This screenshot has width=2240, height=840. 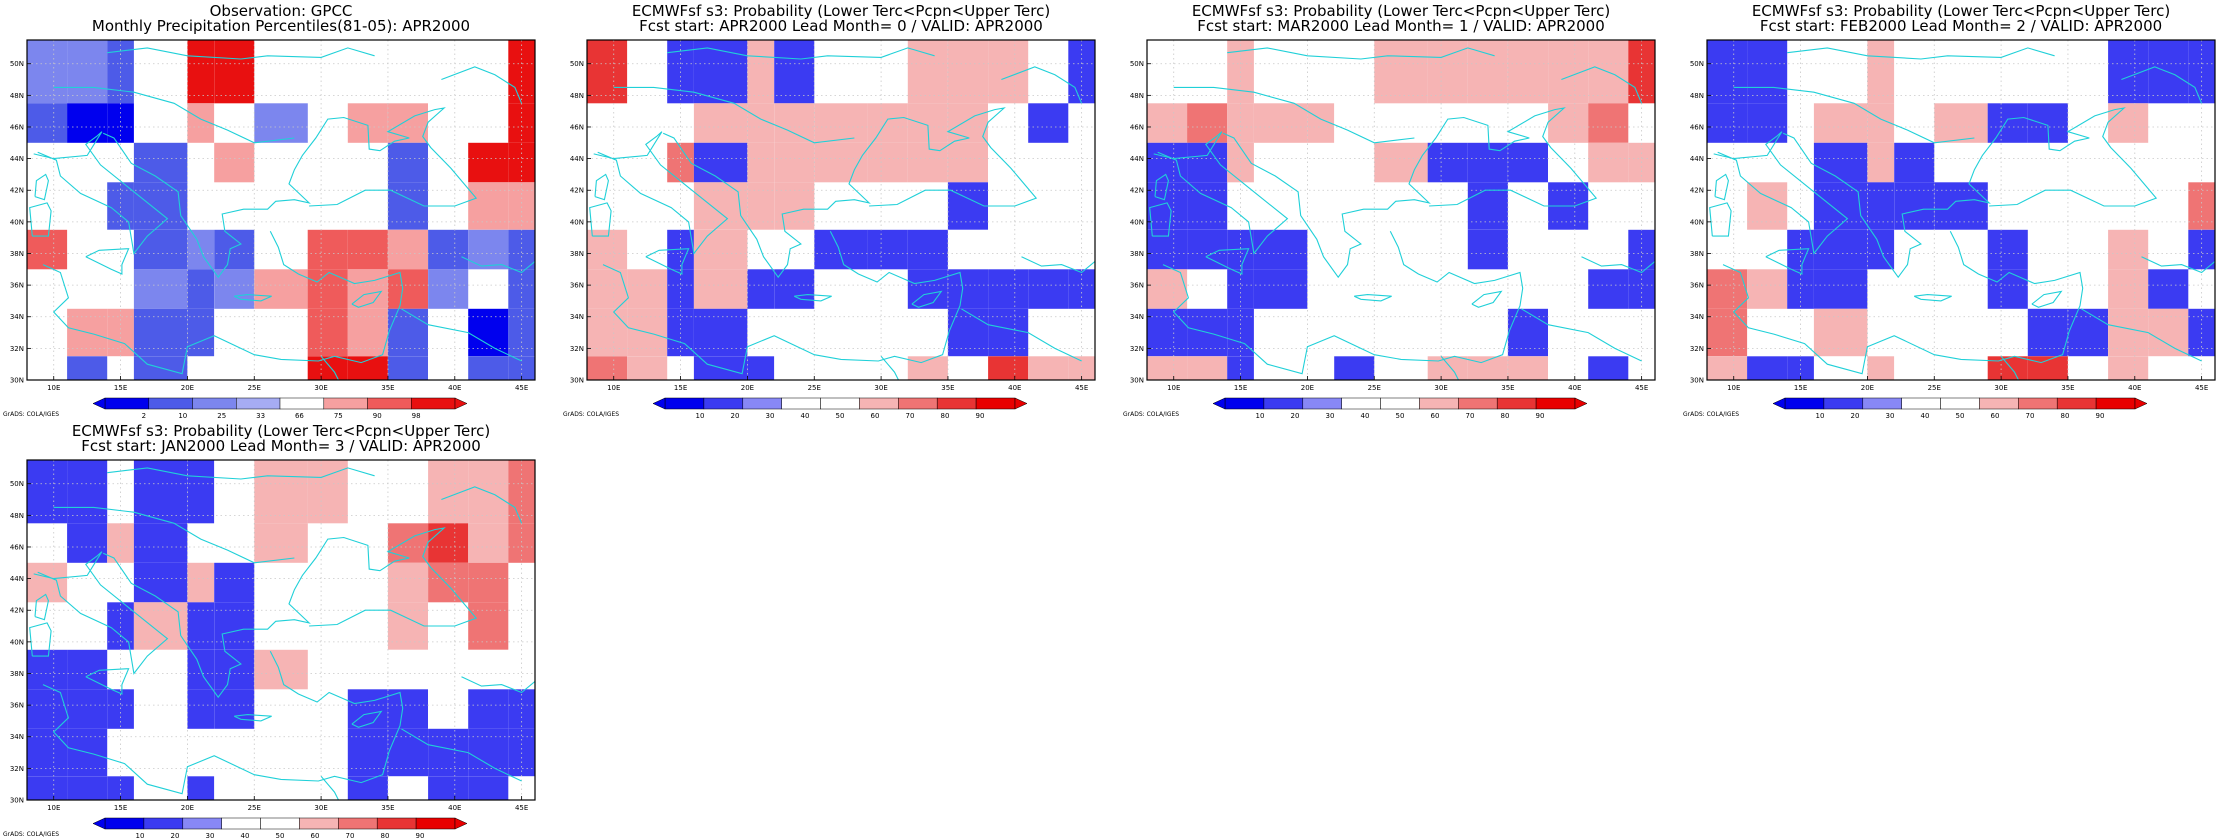 I want to click on colorbar-label: 50, so click(x=840, y=416).